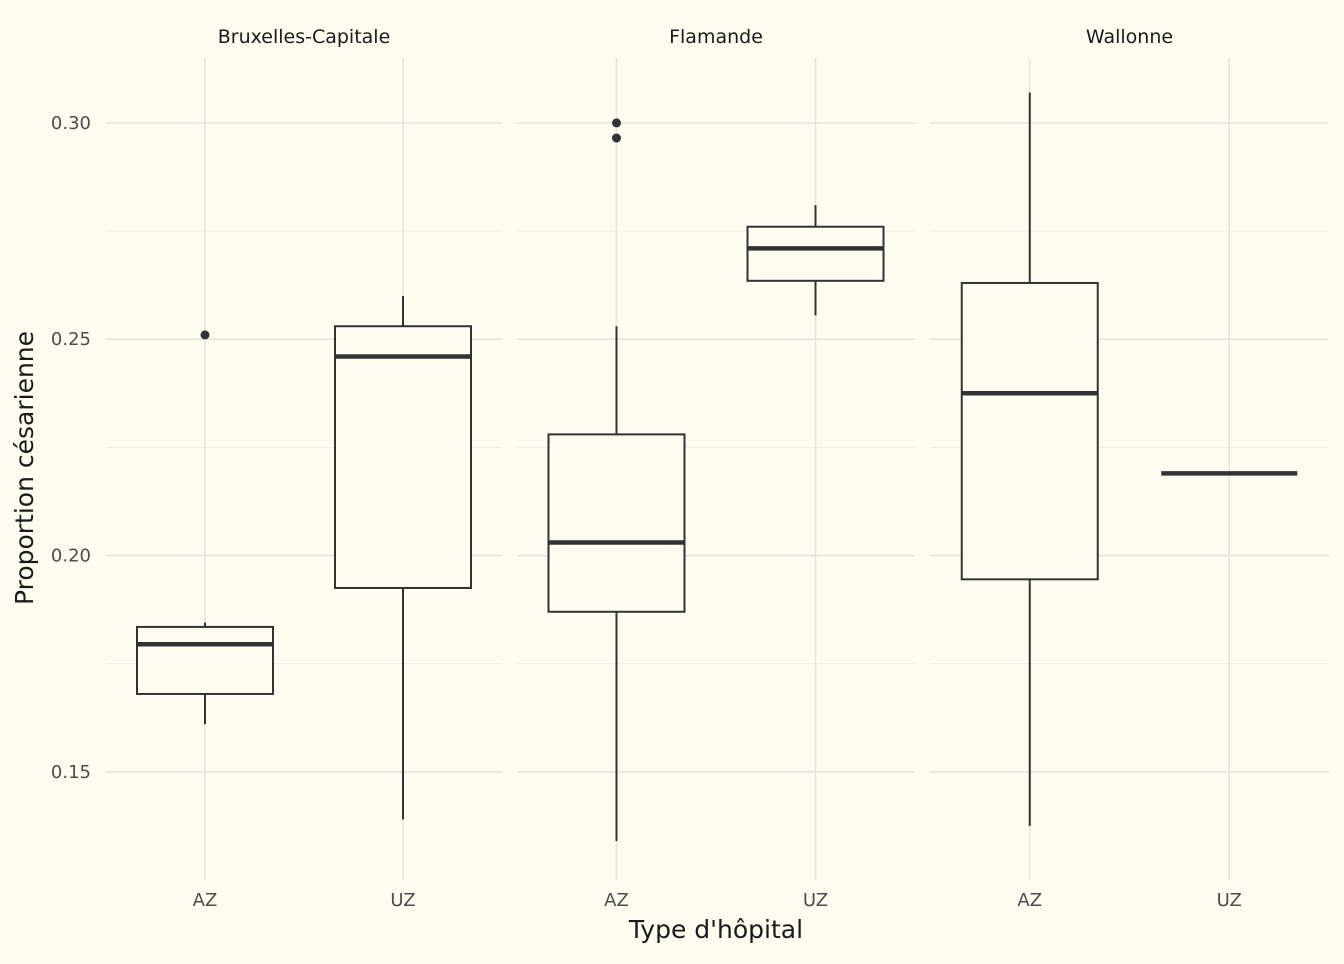  I want to click on x-axis-title: Type d'hôpital, so click(715, 929).